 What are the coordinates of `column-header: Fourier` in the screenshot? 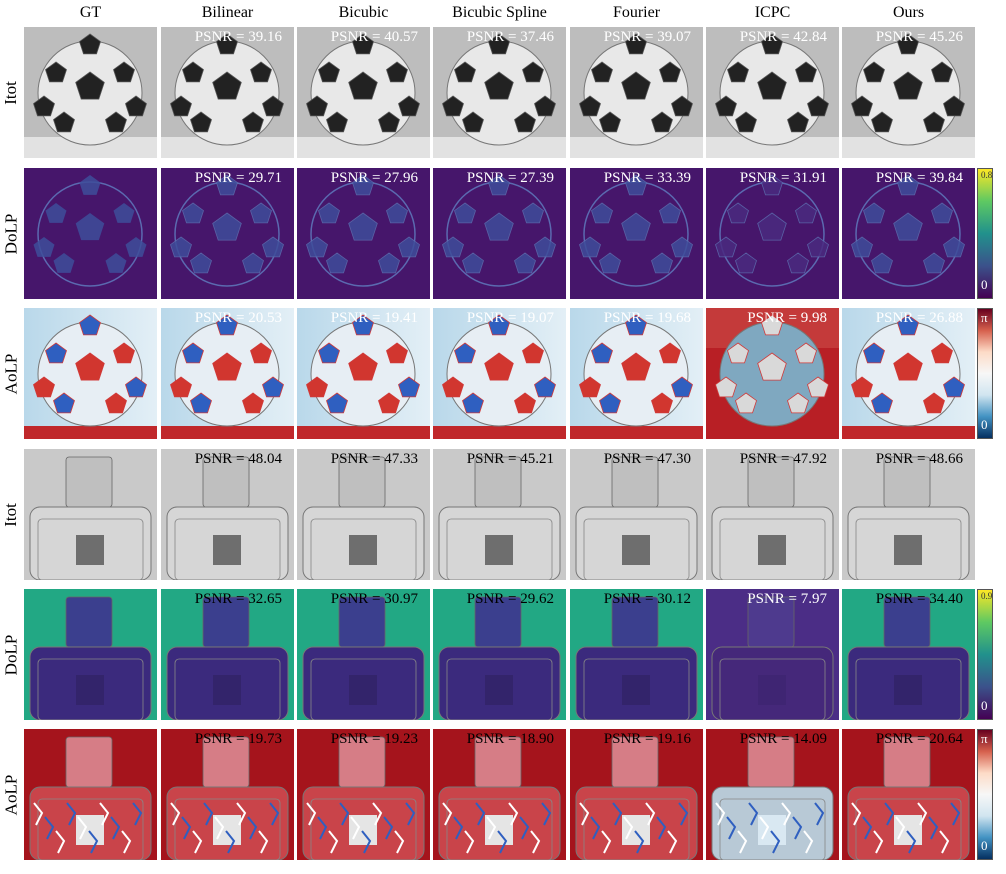 It's located at (636, 12).